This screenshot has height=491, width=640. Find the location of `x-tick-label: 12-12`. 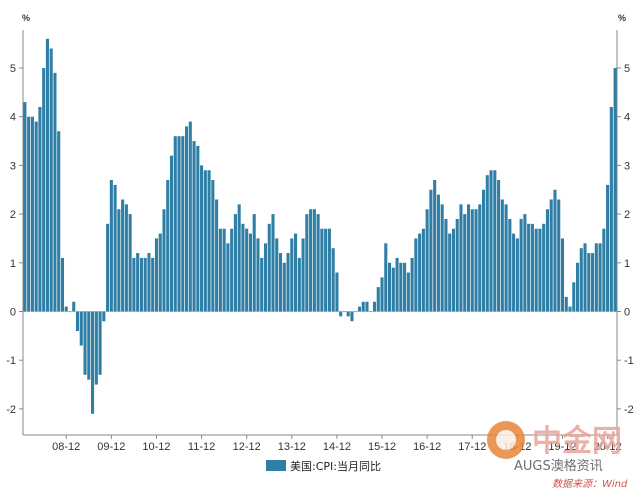

x-tick-label: 12-12 is located at coordinates (247, 447).